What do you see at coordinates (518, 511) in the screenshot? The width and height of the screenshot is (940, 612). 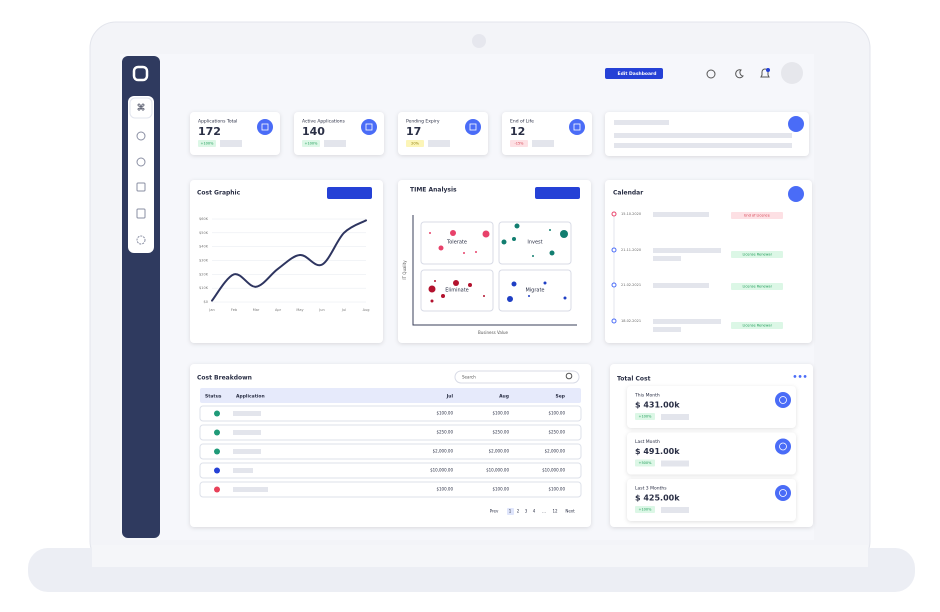 I see `page-link: 2` at bounding box center [518, 511].